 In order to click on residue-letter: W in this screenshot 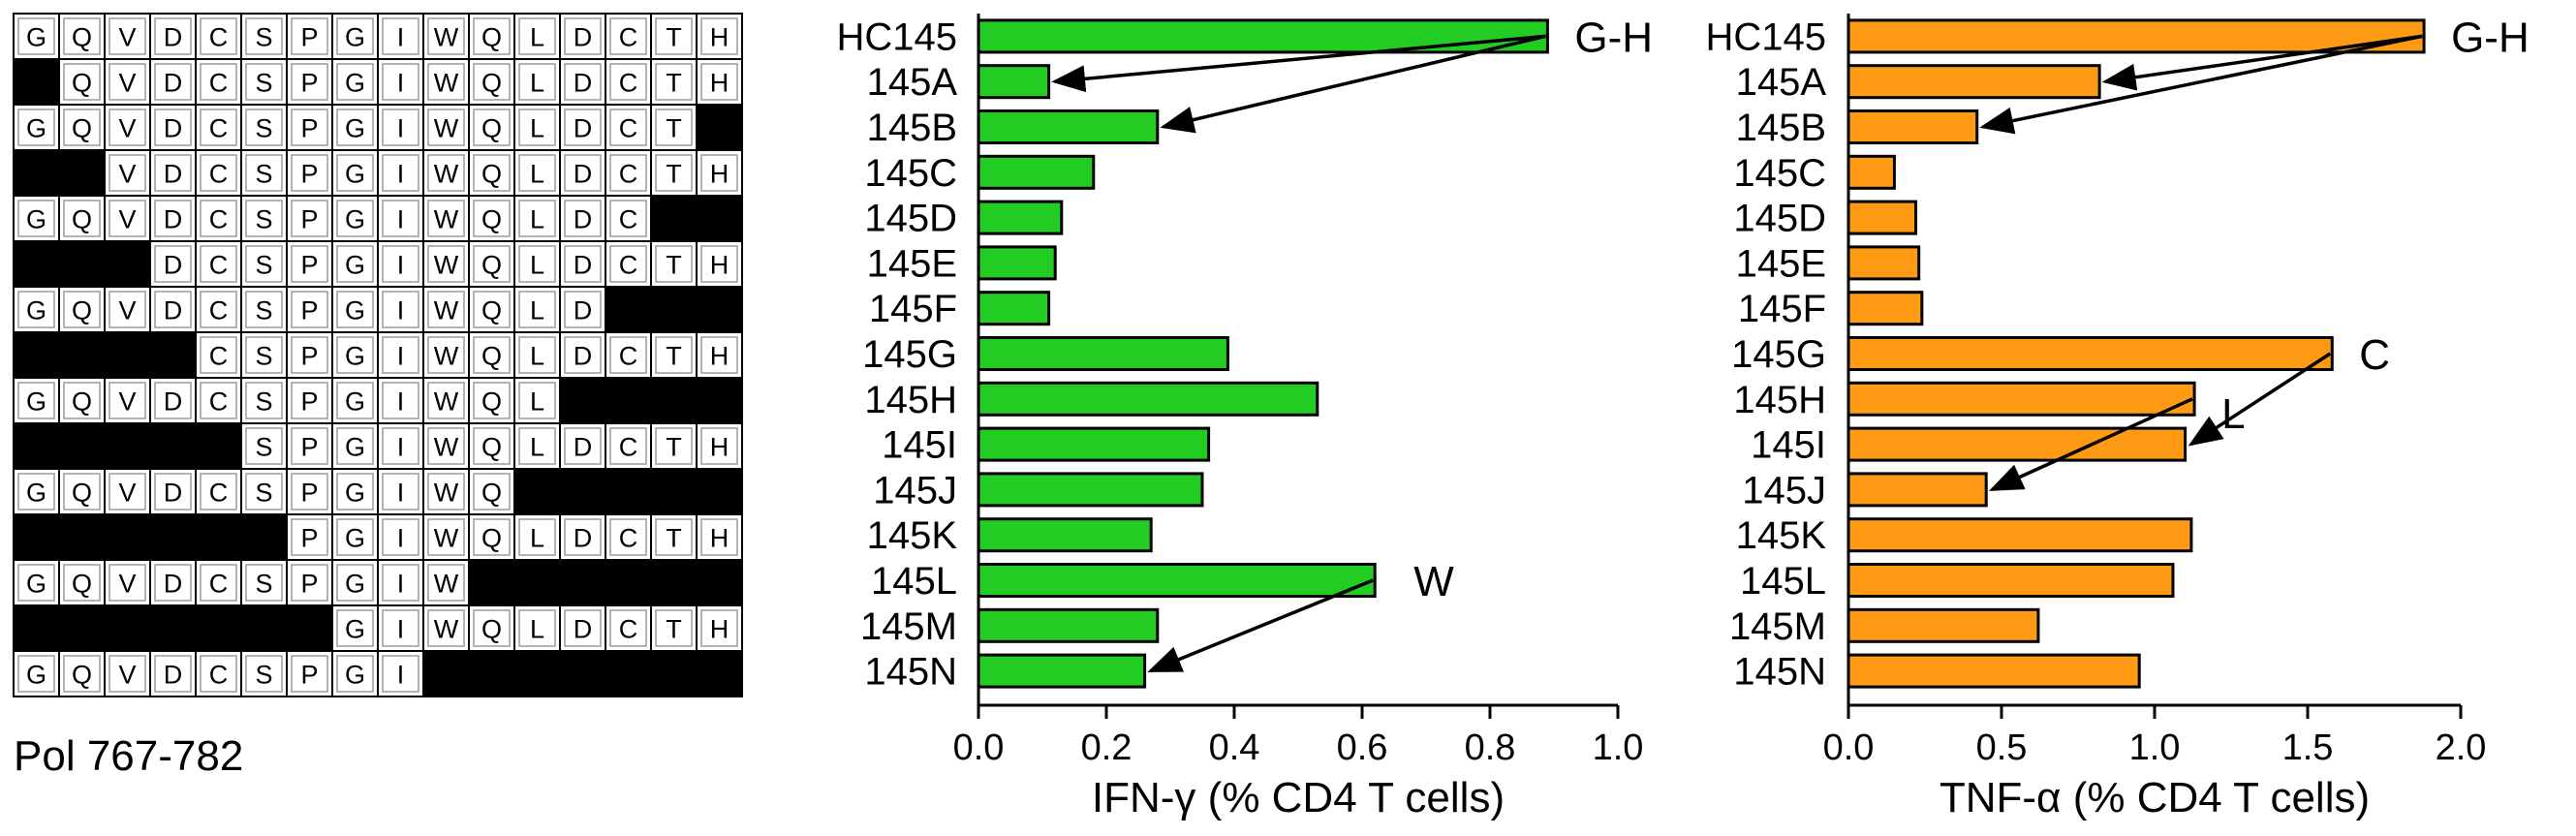, I will do `click(446, 538)`.